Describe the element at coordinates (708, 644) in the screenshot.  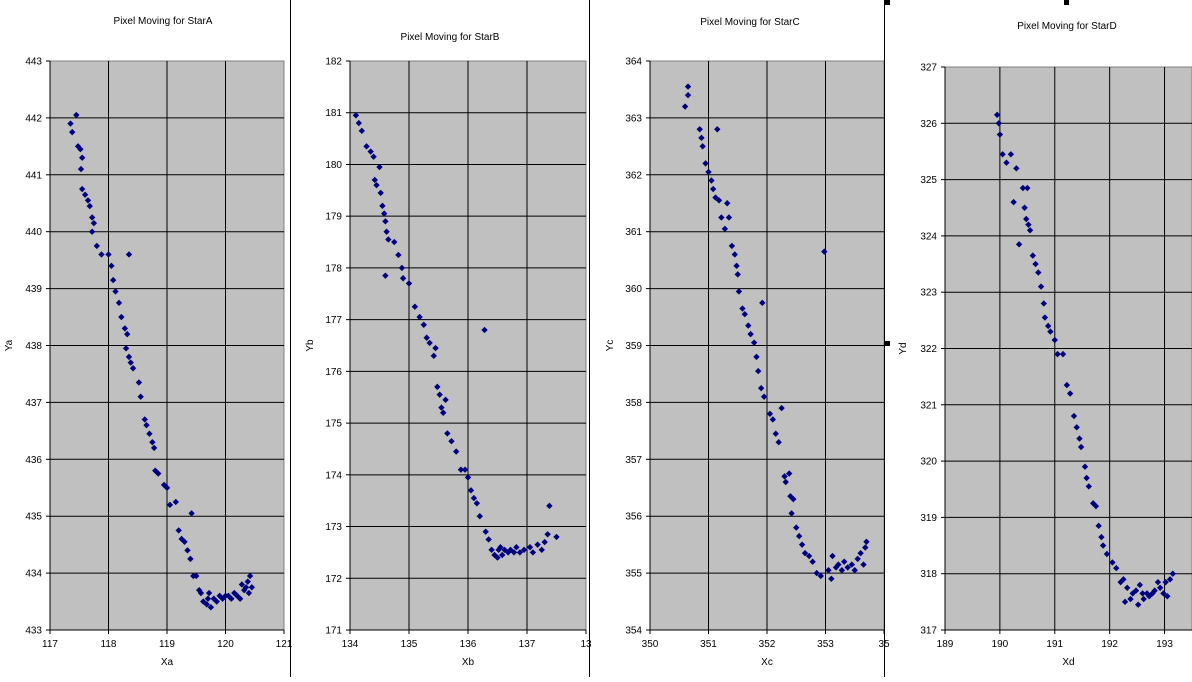
I see `x-tick-label: 351` at that location.